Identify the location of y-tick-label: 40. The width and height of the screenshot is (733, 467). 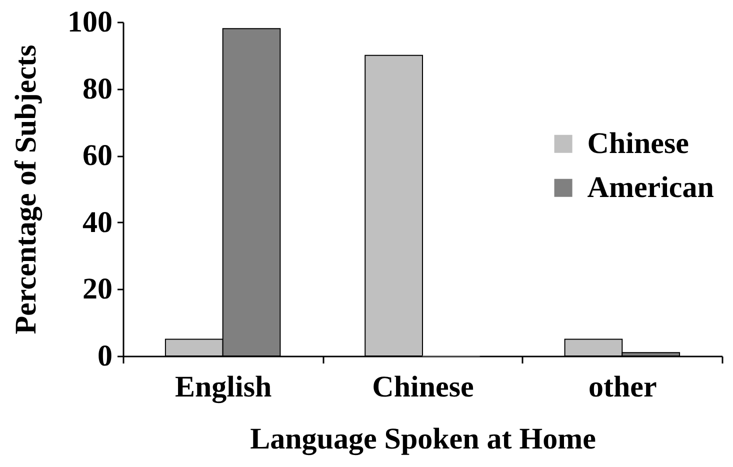
(97, 222).